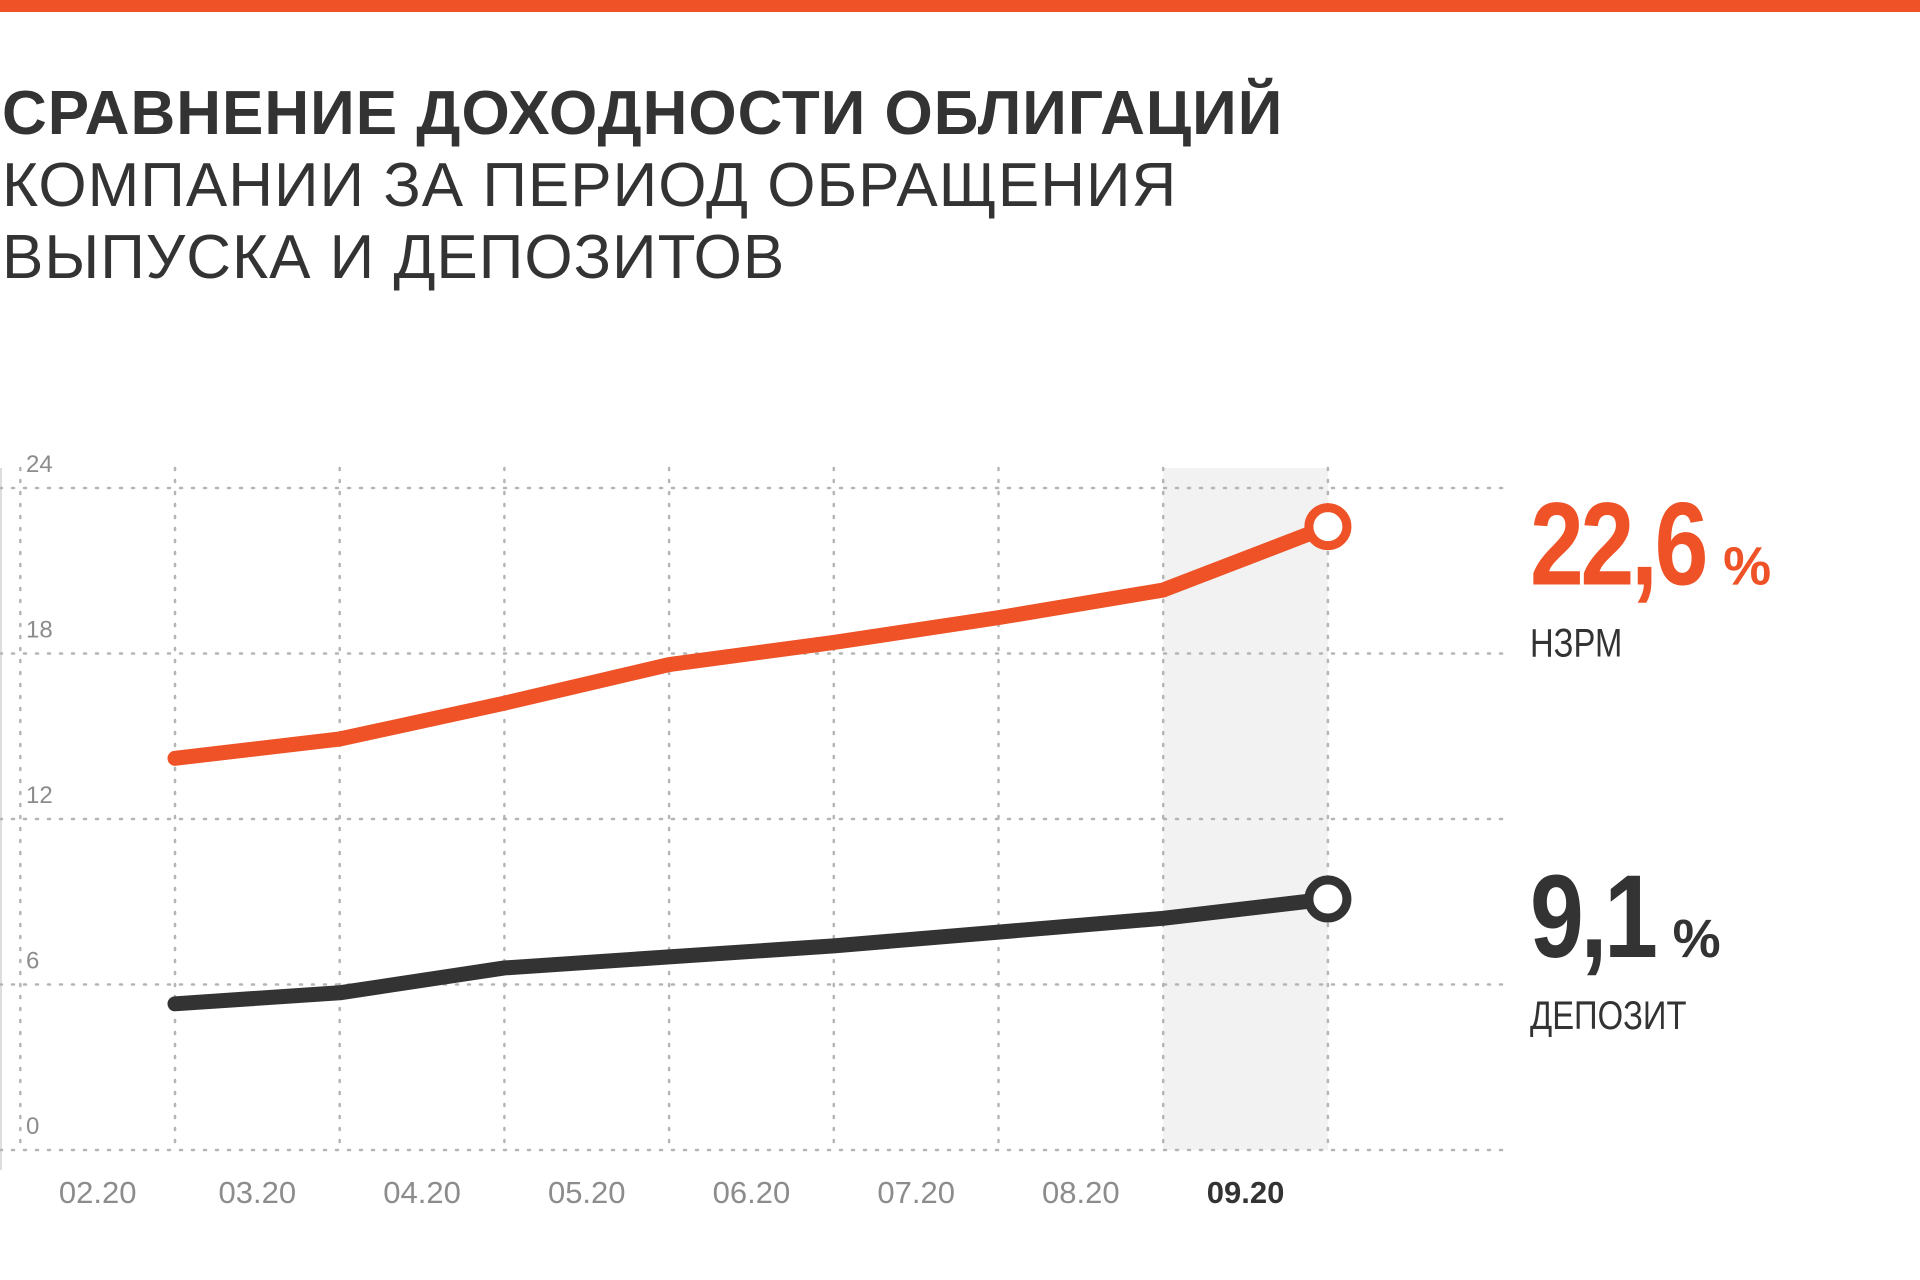 The height and width of the screenshot is (1280, 1920). I want to click on y-tick-label: 12, so click(39, 795).